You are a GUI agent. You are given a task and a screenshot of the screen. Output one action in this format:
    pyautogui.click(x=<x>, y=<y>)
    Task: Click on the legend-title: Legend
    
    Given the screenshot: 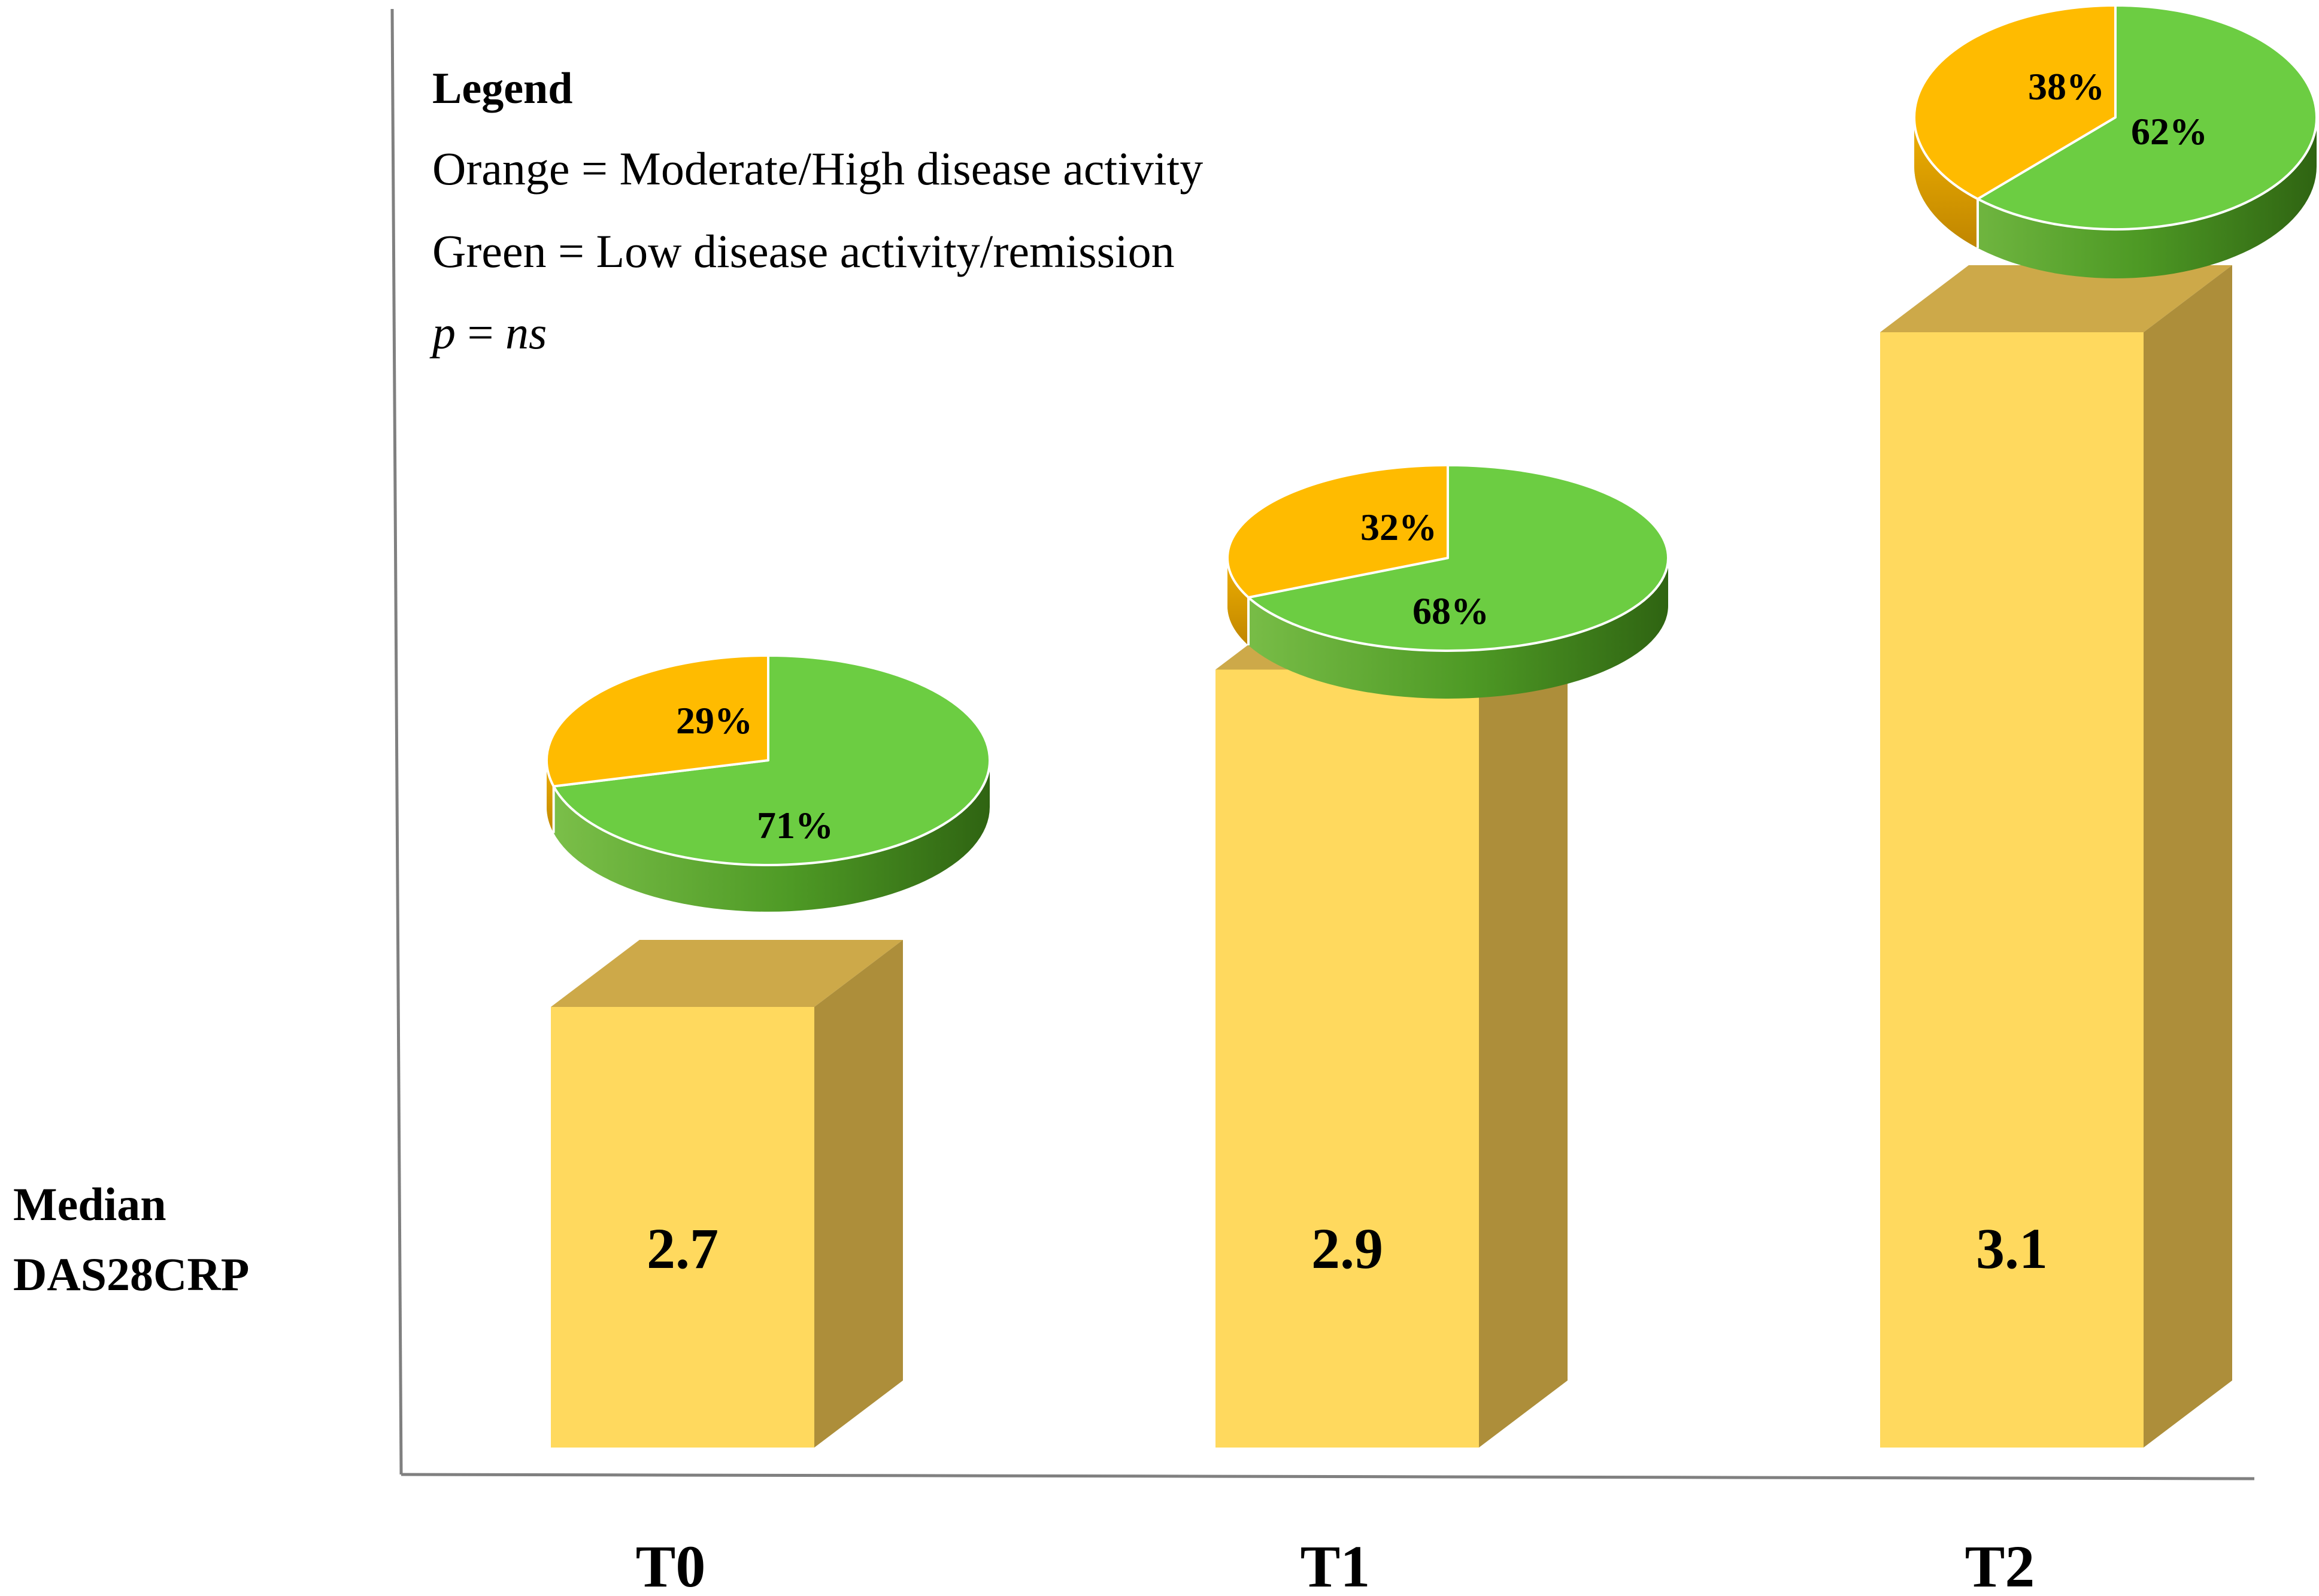 What is the action you would take?
    pyautogui.click(x=502, y=88)
    